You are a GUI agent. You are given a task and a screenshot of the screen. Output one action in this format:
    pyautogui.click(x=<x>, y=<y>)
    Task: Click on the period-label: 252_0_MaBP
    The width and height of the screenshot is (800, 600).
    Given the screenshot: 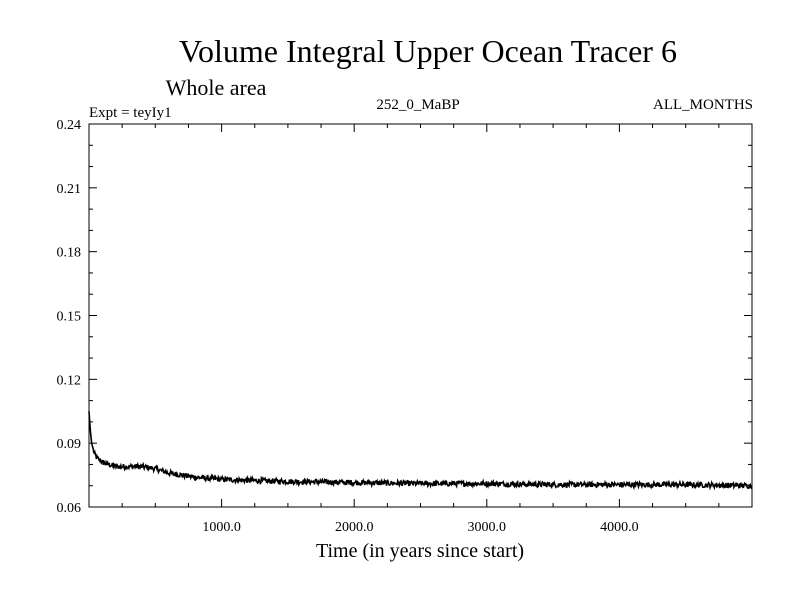 What is the action you would take?
    pyautogui.click(x=417, y=105)
    